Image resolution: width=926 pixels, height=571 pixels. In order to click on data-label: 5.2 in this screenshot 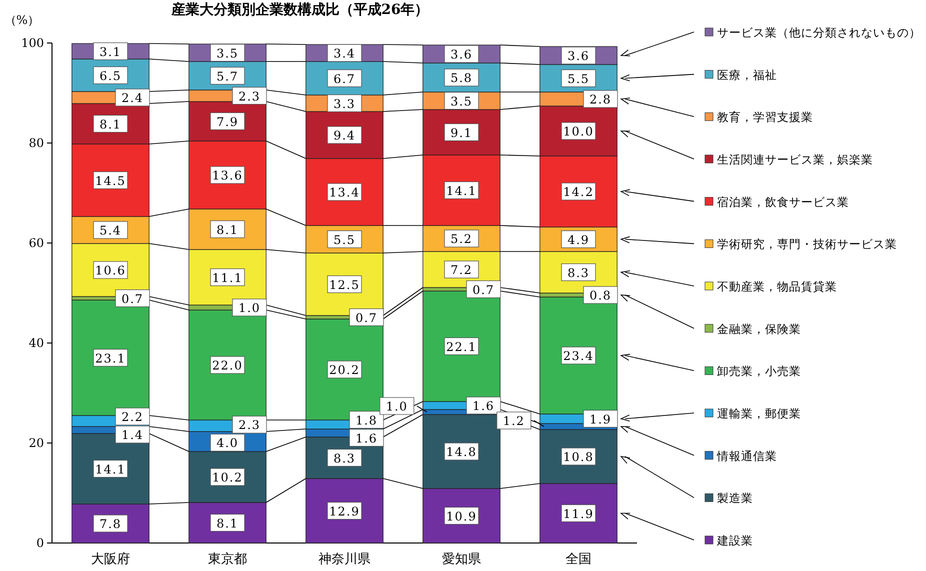, I will do `click(461, 239)`.